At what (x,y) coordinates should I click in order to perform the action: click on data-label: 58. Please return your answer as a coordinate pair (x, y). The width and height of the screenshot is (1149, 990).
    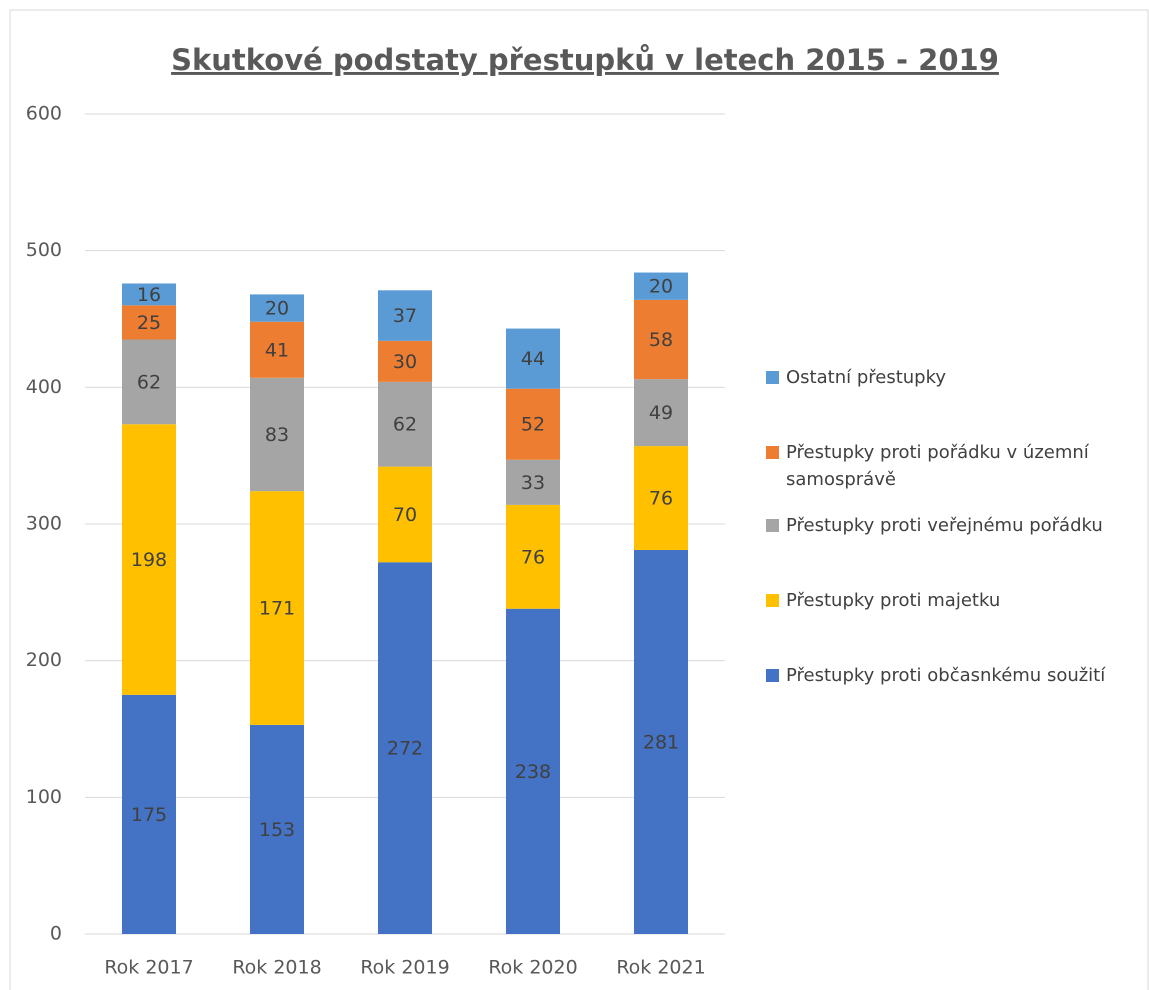
    Looking at the image, I should click on (661, 340).